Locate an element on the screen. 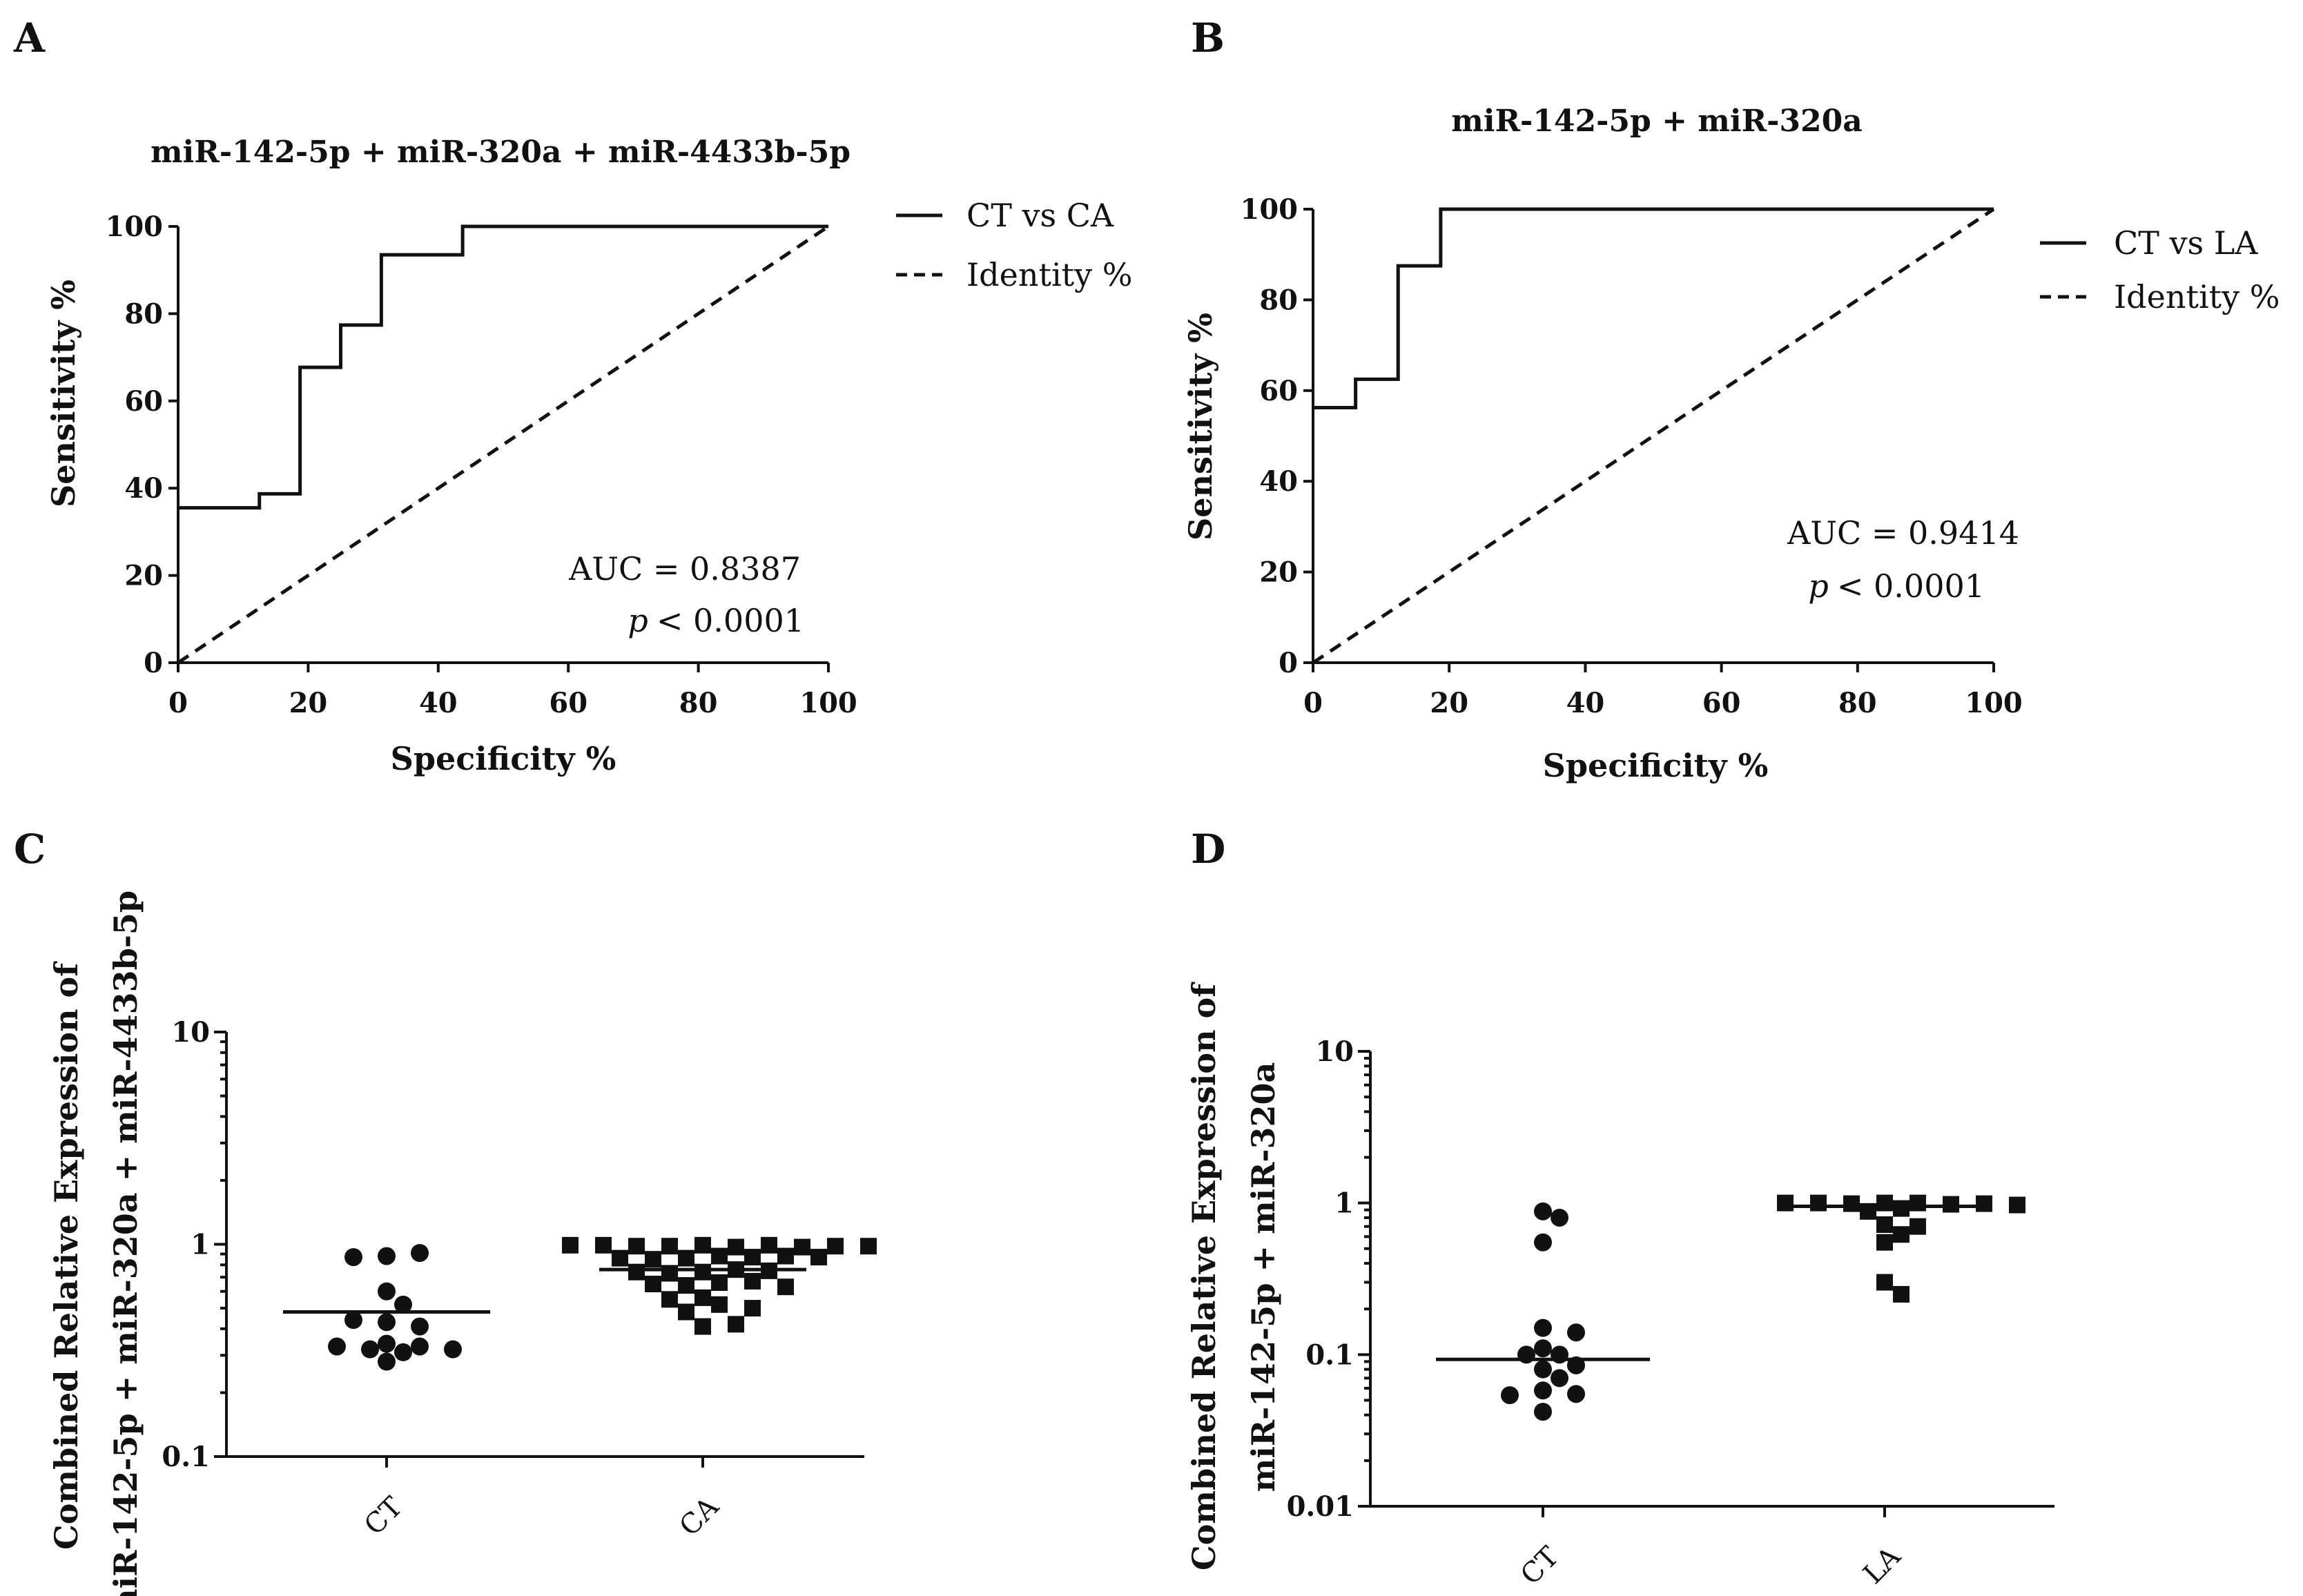  chart-b-auc: AUC = 0.9414 is located at coordinates (1903, 533).